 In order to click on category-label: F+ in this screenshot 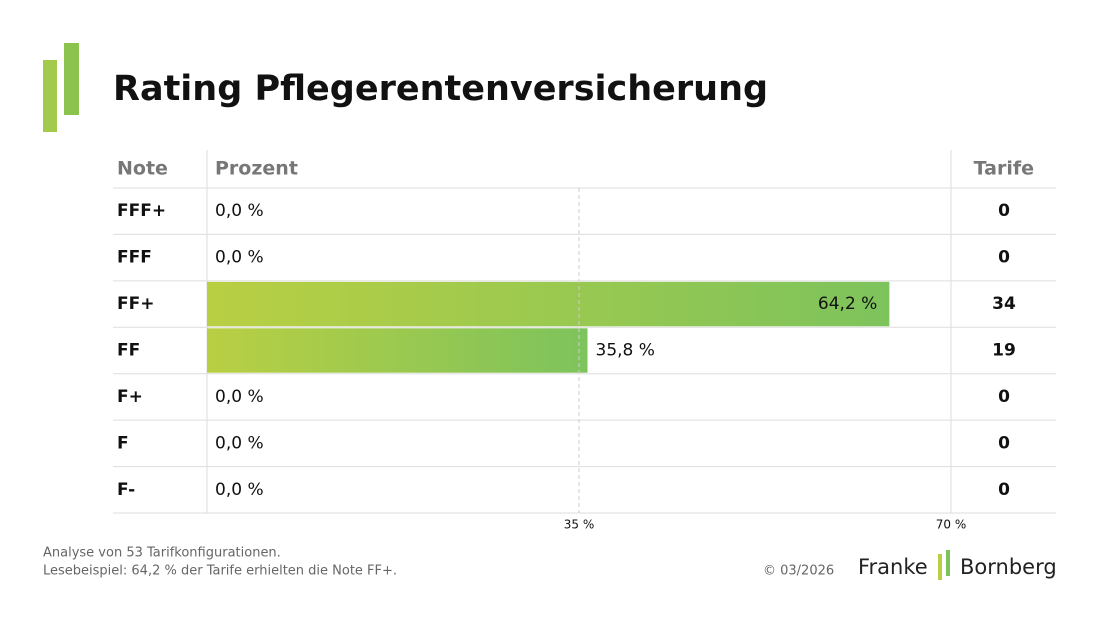, I will do `click(130, 397)`.